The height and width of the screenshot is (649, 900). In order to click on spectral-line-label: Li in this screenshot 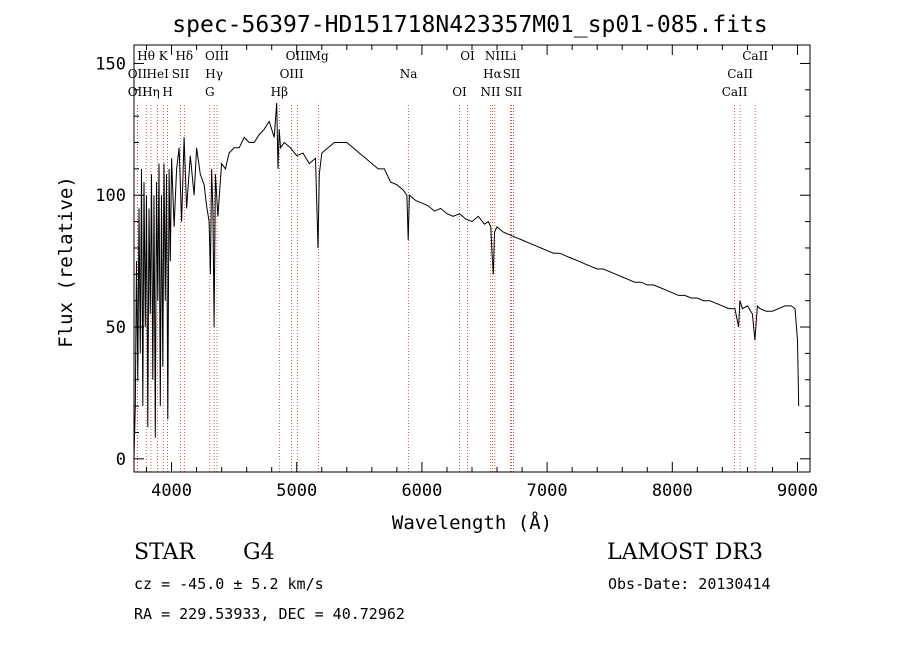, I will do `click(511, 56)`.